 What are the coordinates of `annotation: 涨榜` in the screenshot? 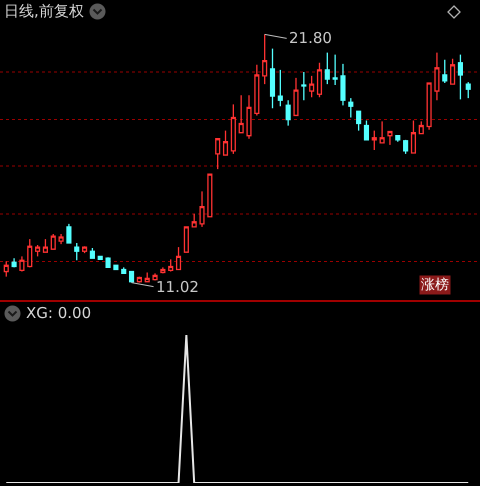 It's located at (435, 285).